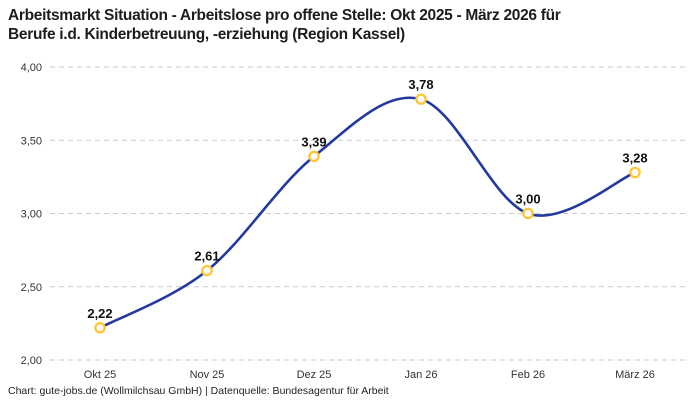 The width and height of the screenshot is (700, 400). What do you see at coordinates (314, 375) in the screenshot?
I see `x-tick-label: Dez 25` at bounding box center [314, 375].